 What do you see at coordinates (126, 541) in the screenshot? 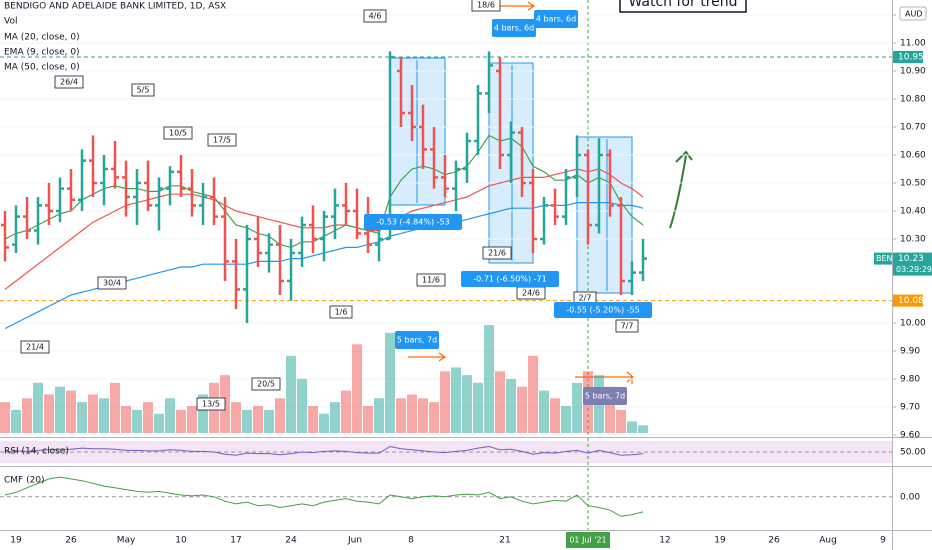
I see `x-tick-label: May` at bounding box center [126, 541].